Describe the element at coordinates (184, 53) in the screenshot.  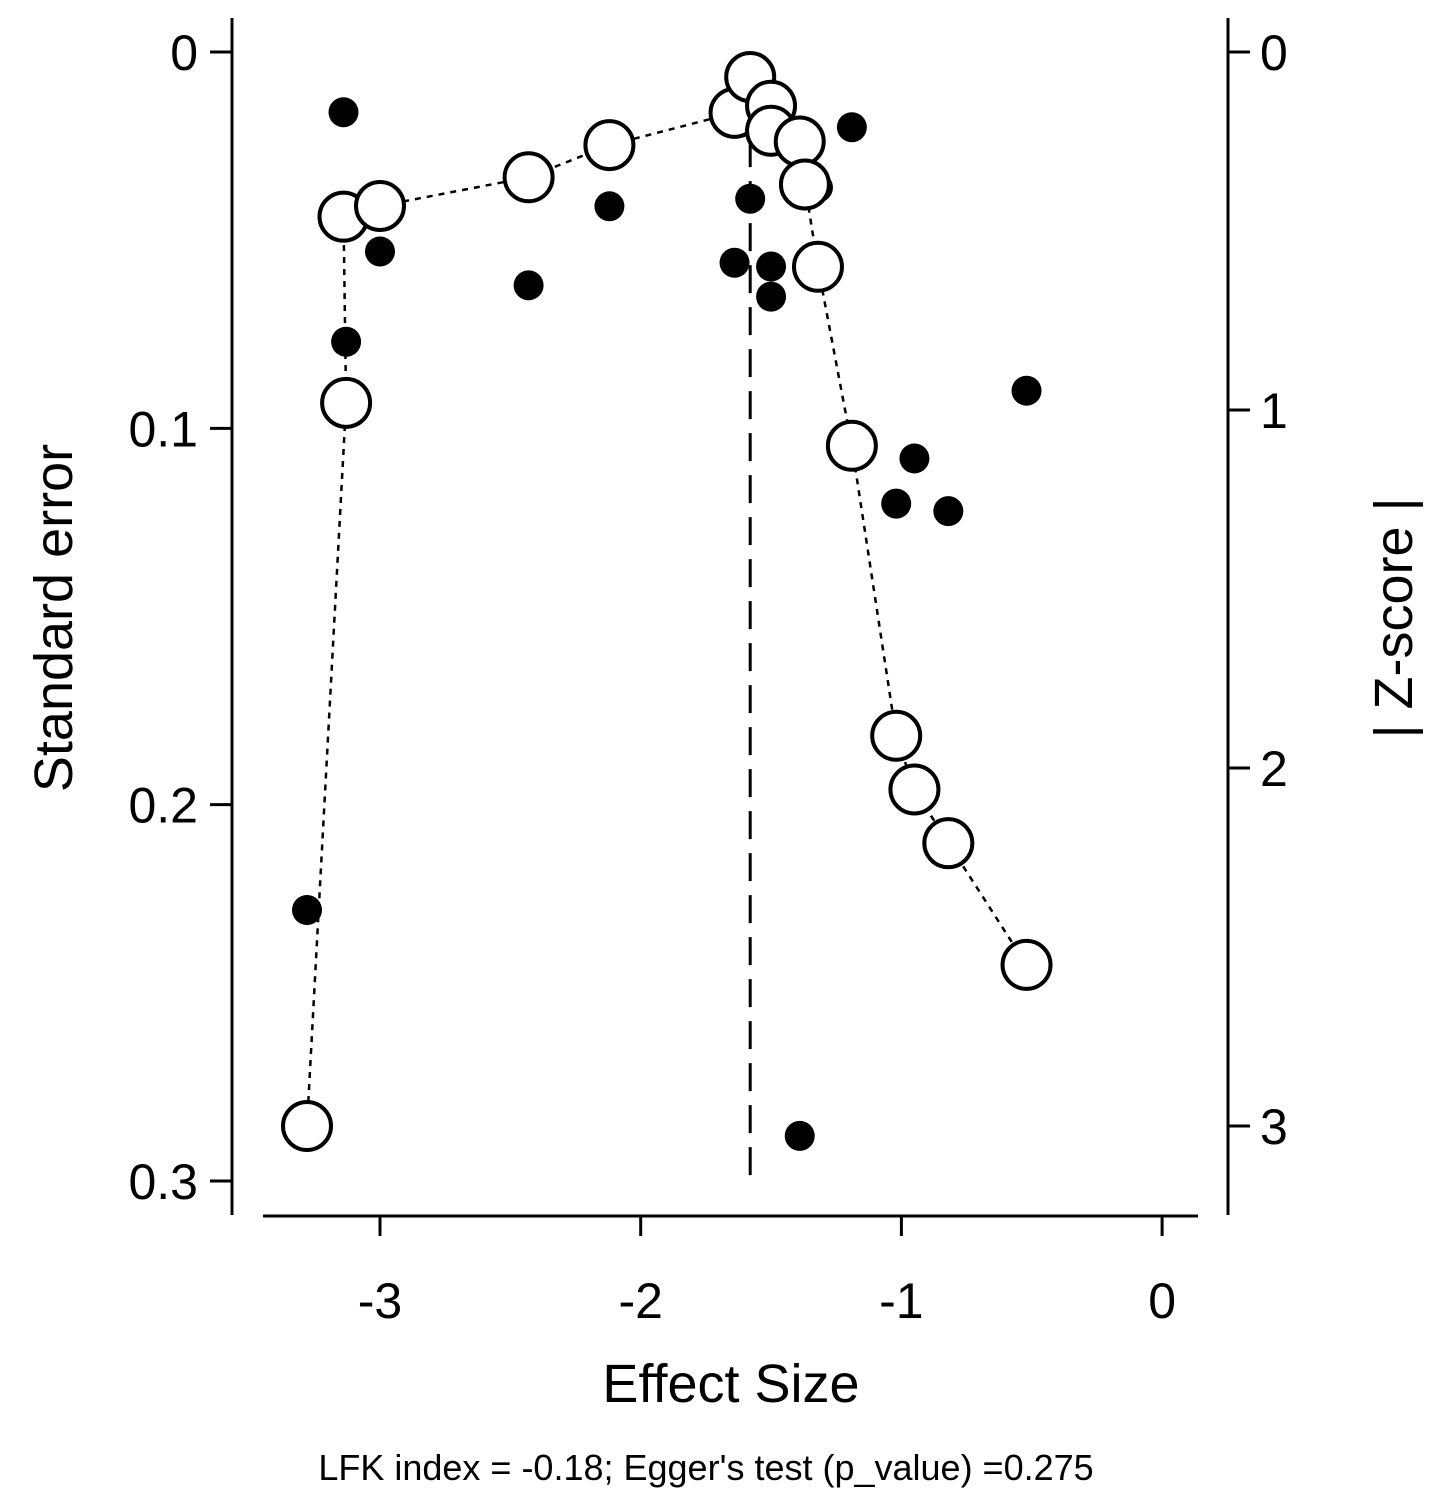
I see `left-y-tick-label: 0` at that location.